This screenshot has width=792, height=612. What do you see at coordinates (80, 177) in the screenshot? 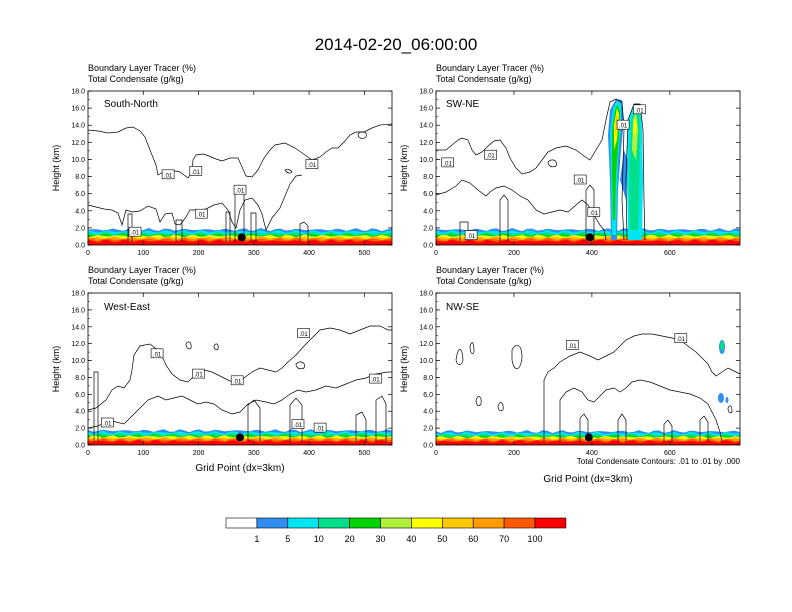
I see `y-tick-label: 8.0` at bounding box center [80, 177].